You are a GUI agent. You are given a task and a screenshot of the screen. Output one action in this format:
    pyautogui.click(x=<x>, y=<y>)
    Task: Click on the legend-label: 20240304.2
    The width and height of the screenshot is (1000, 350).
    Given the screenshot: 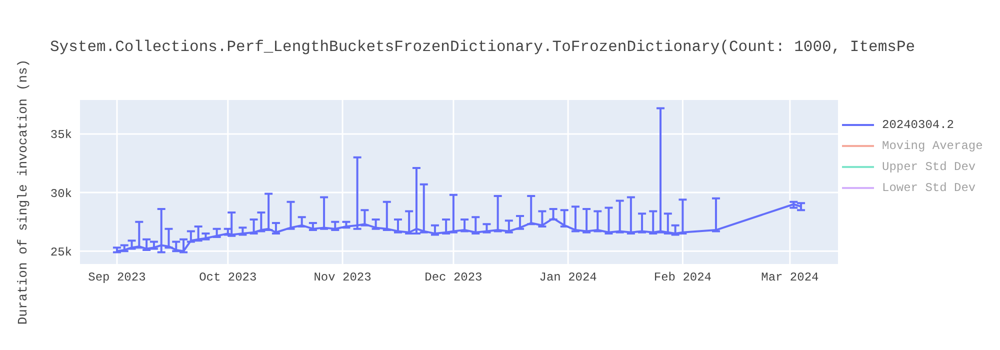 What is the action you would take?
    pyautogui.click(x=918, y=125)
    